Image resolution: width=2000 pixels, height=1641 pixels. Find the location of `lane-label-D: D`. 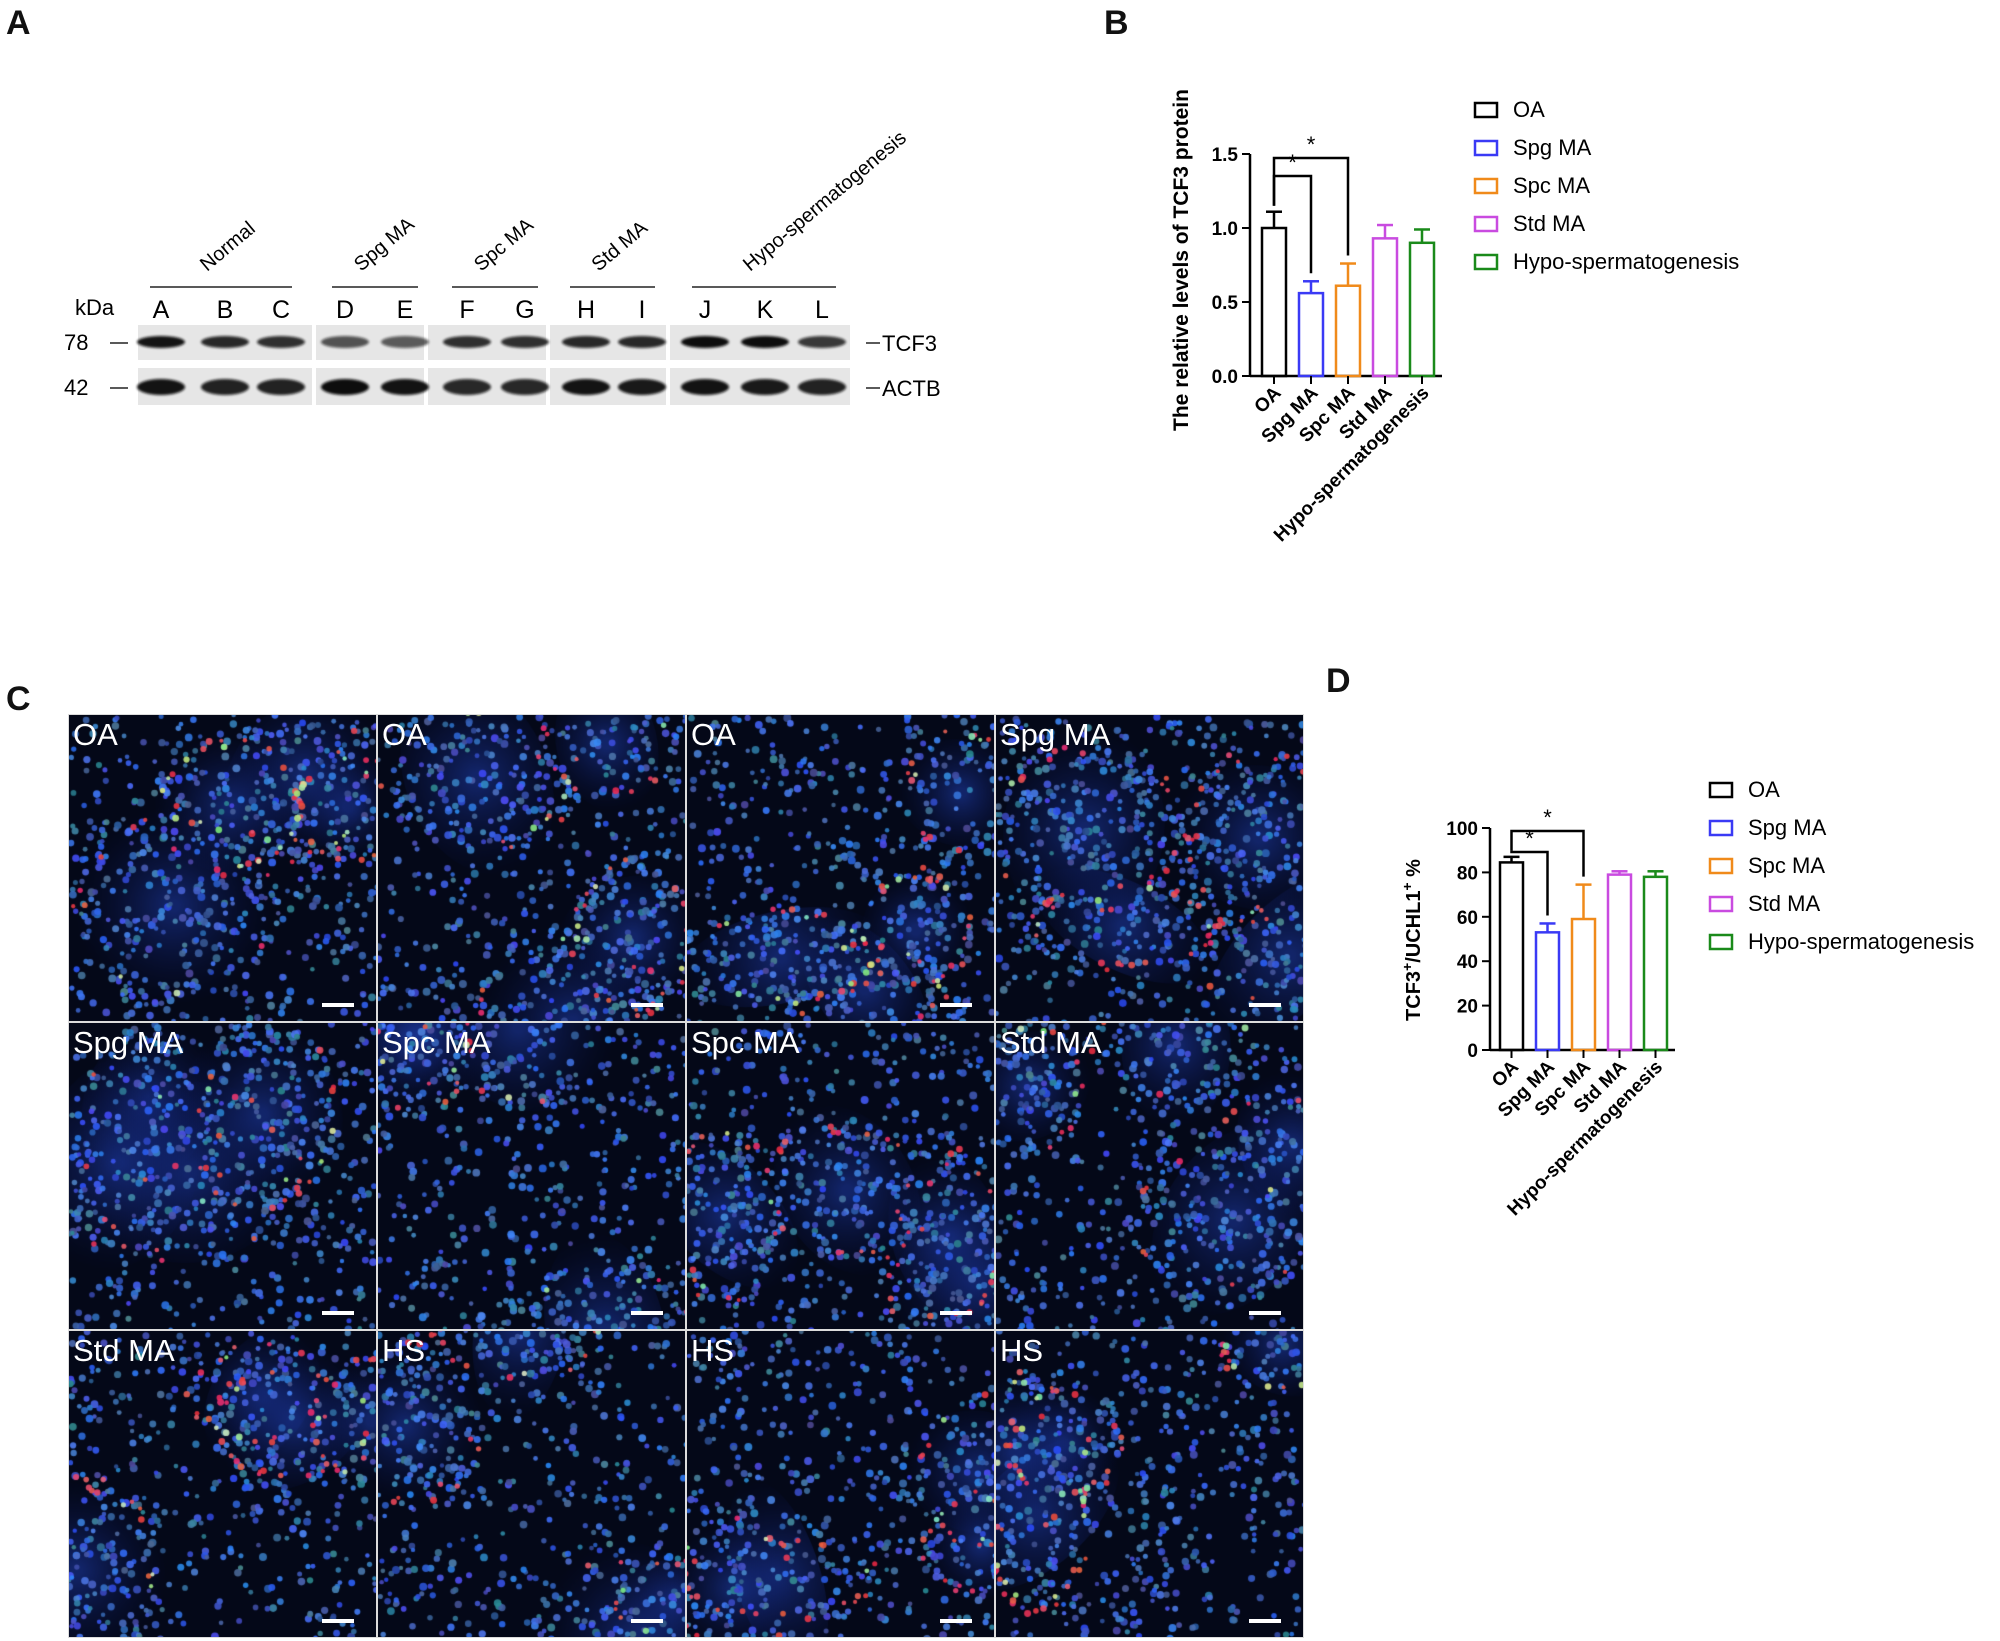

lane-label-D: D is located at coordinates (345, 310).